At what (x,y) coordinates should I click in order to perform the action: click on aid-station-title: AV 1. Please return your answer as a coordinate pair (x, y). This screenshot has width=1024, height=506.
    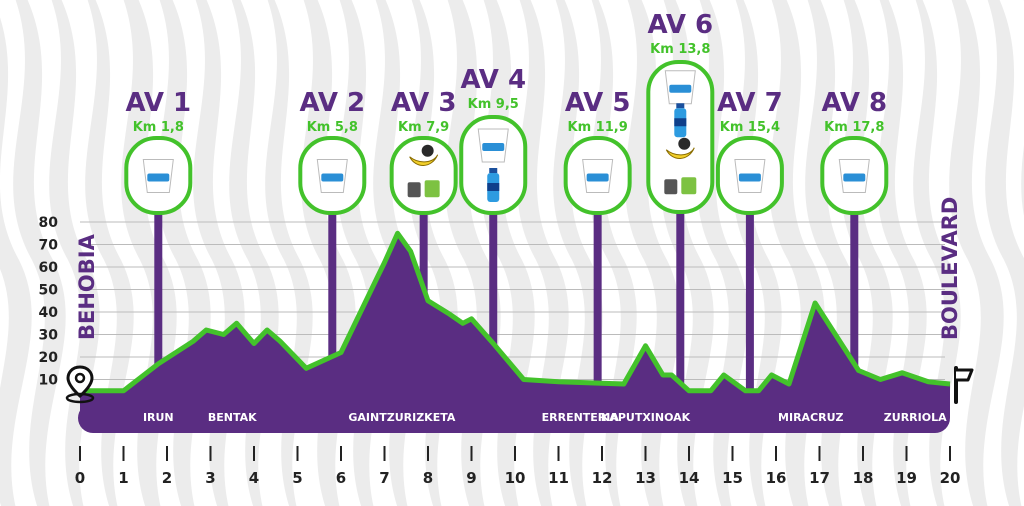
    Looking at the image, I should click on (158, 103).